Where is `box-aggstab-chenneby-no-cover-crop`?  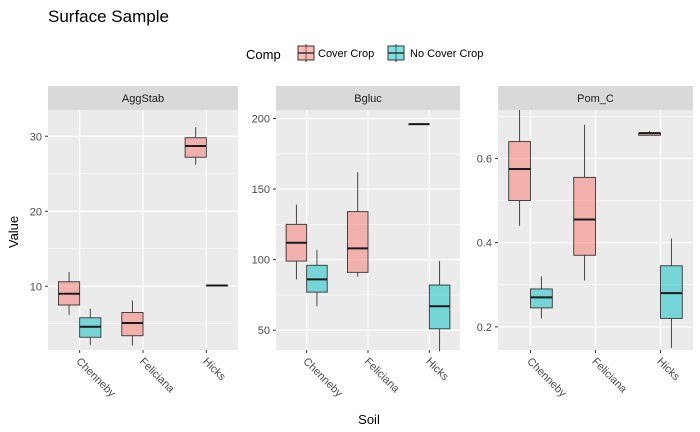
box-aggstab-chenneby-no-cover-crop is located at coordinates (90, 326).